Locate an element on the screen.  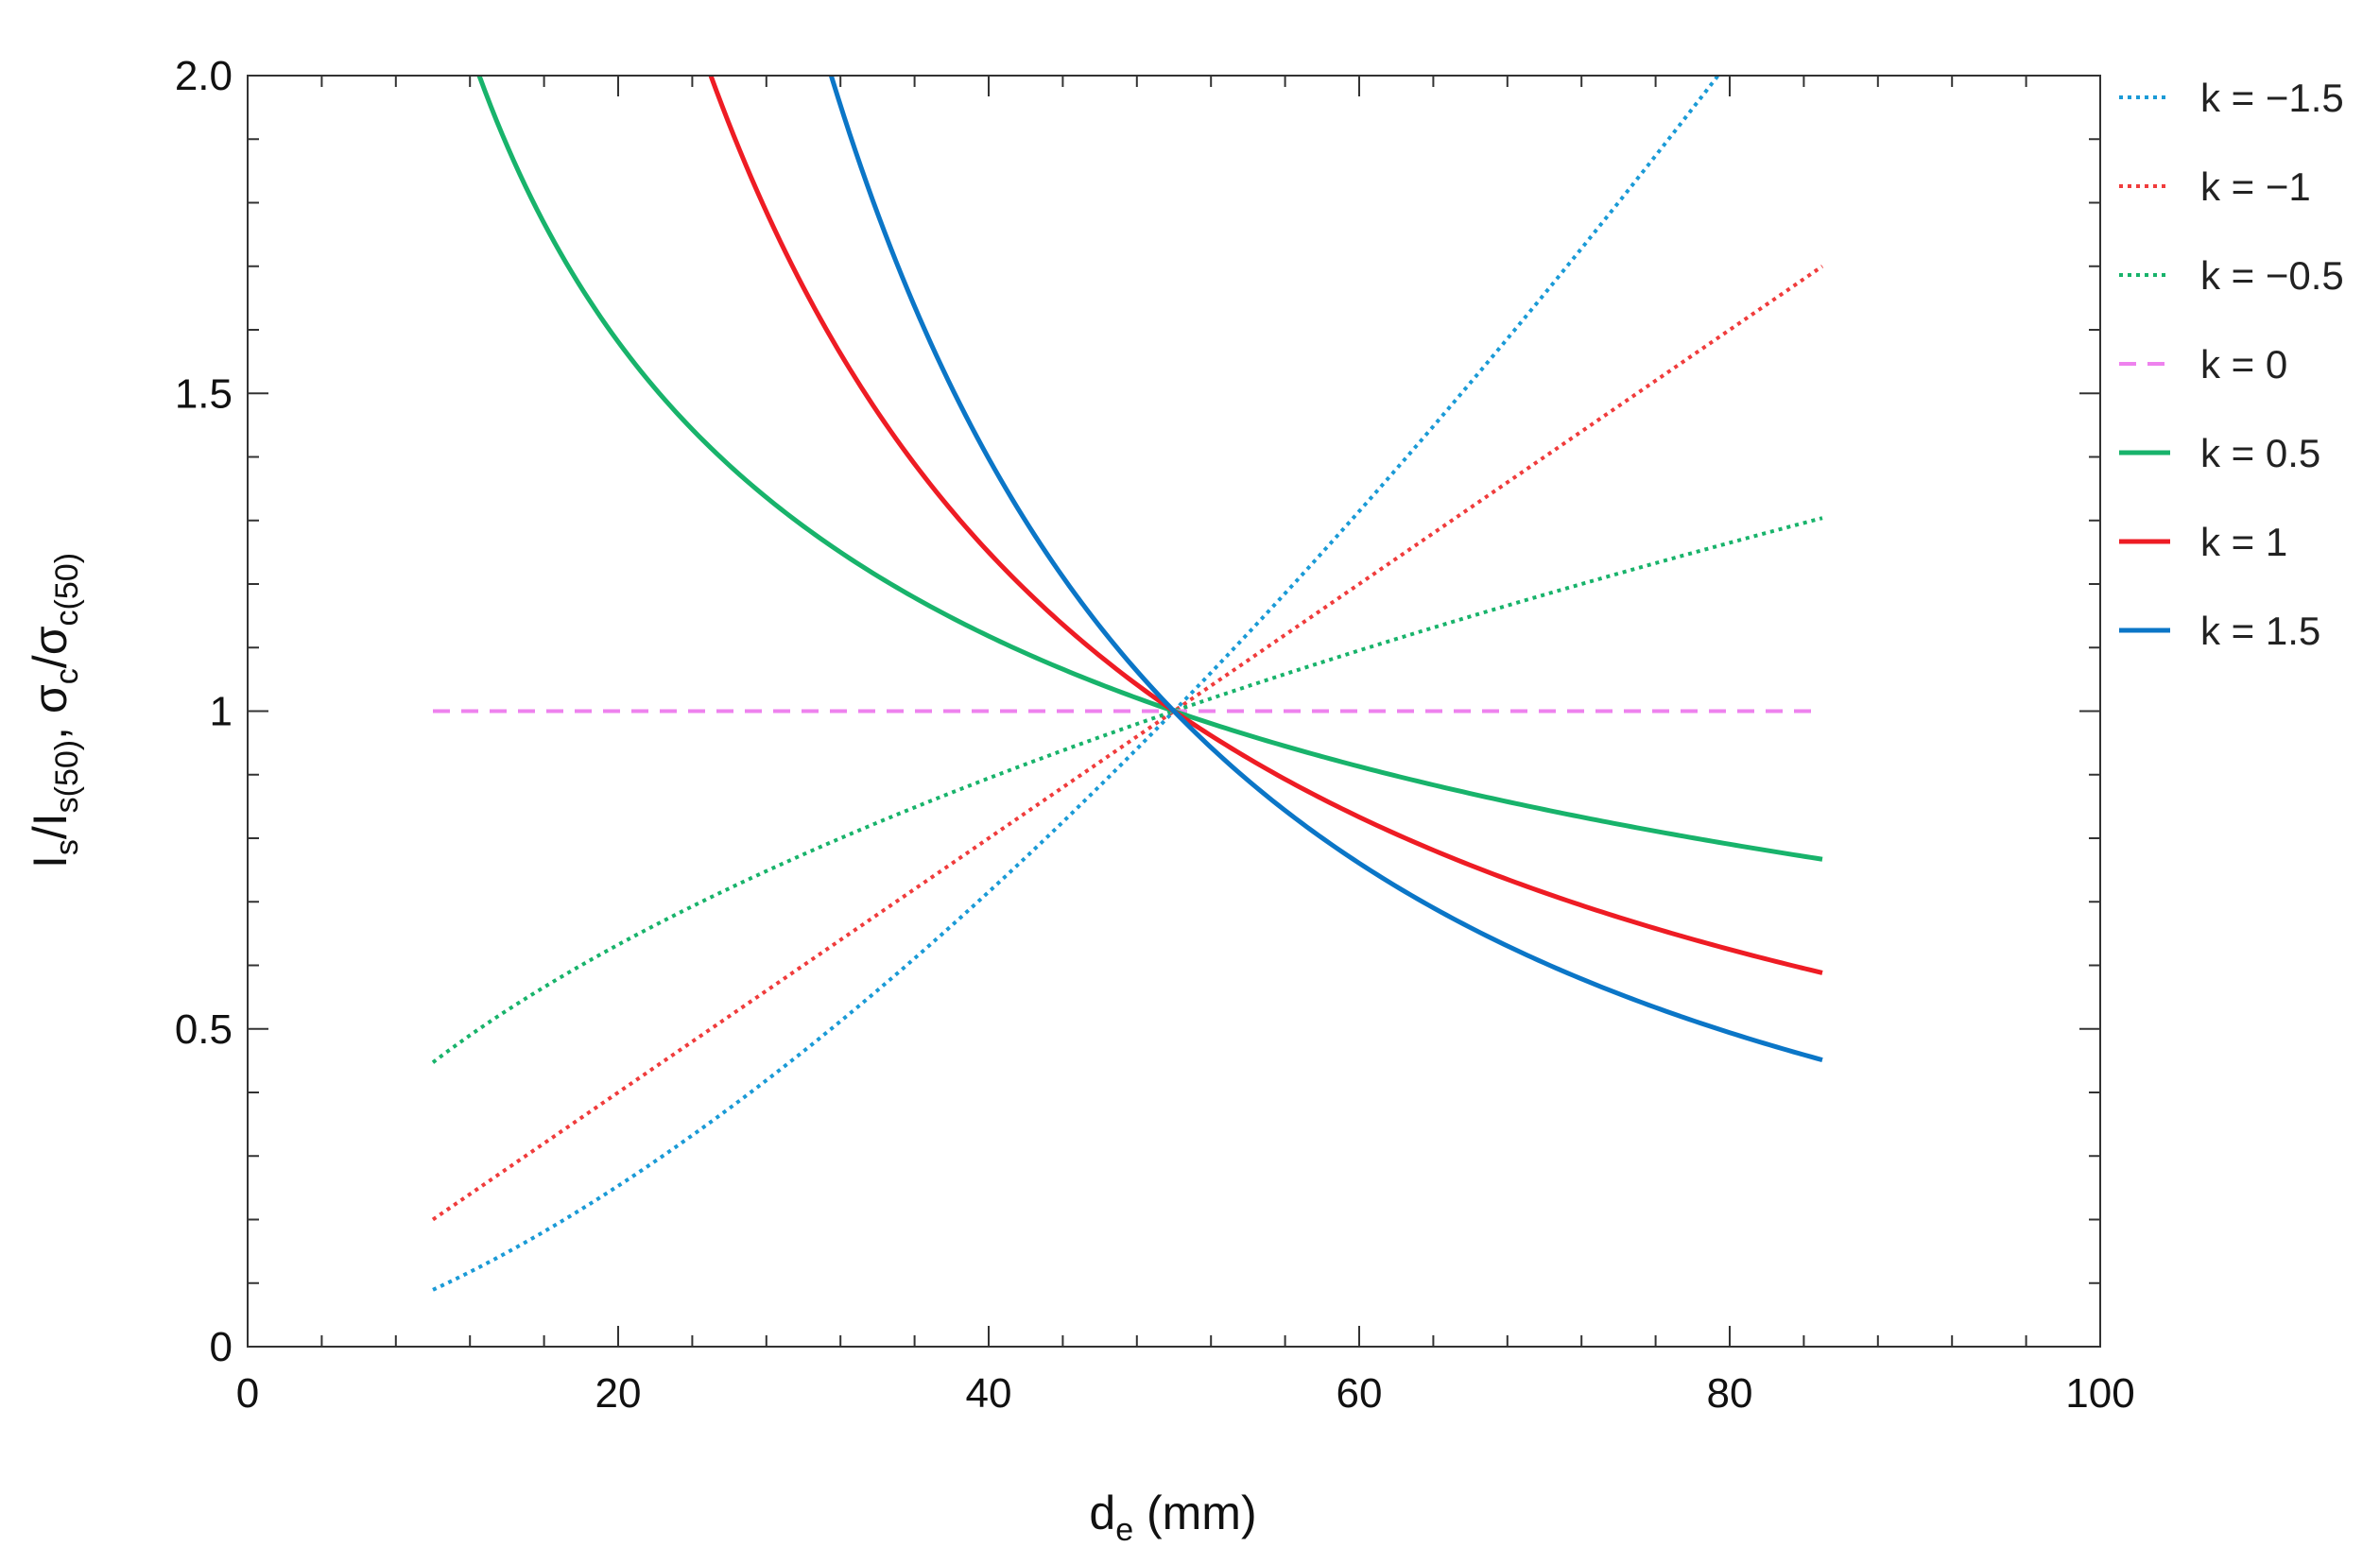
y-axis-title-part3: , σ is located at coordinates (50, 712).